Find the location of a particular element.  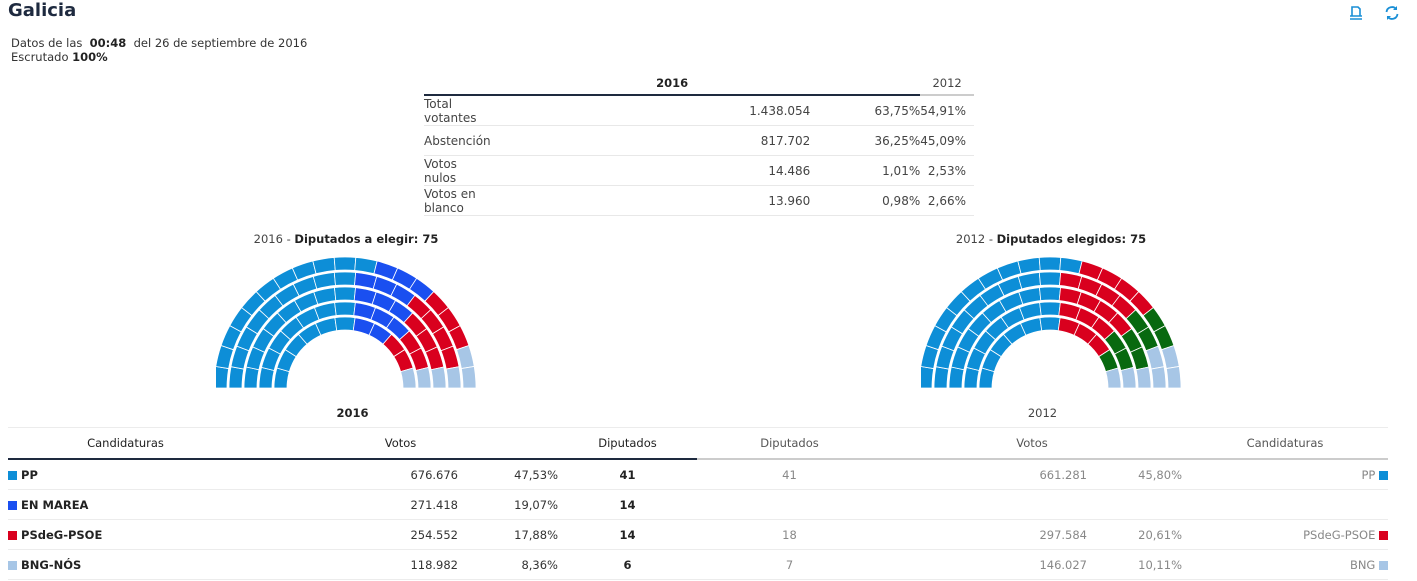

summary-prev-pct: 45,09% is located at coordinates (947, 140).